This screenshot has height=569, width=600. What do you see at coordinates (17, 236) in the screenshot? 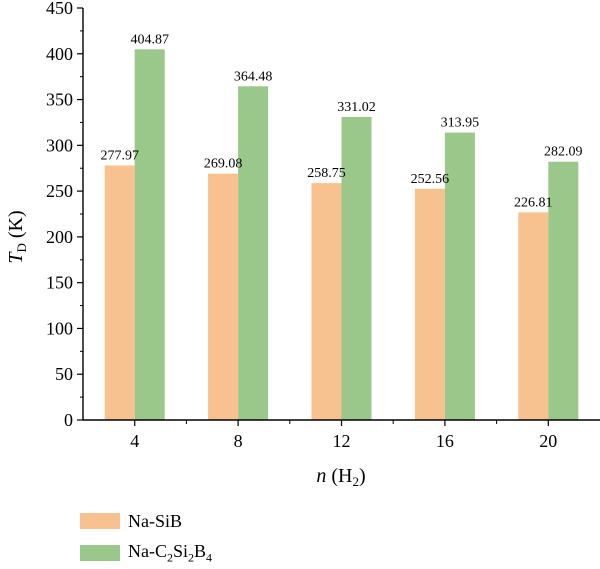
I see `y-axis-title: TD (K)` at bounding box center [17, 236].